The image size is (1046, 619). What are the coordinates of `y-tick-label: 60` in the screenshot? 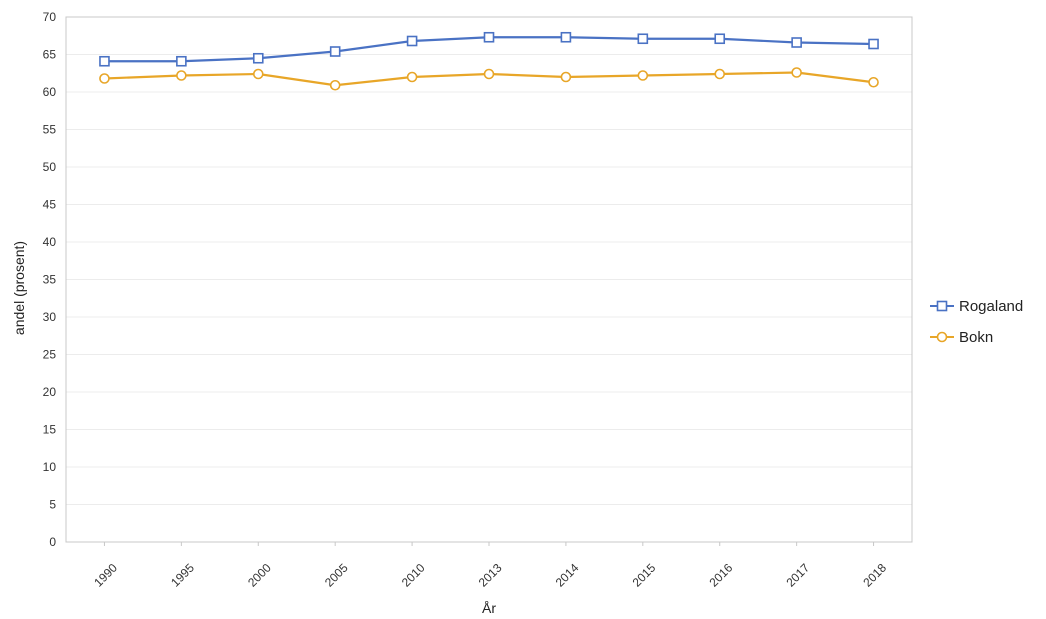 It's located at (50, 92).